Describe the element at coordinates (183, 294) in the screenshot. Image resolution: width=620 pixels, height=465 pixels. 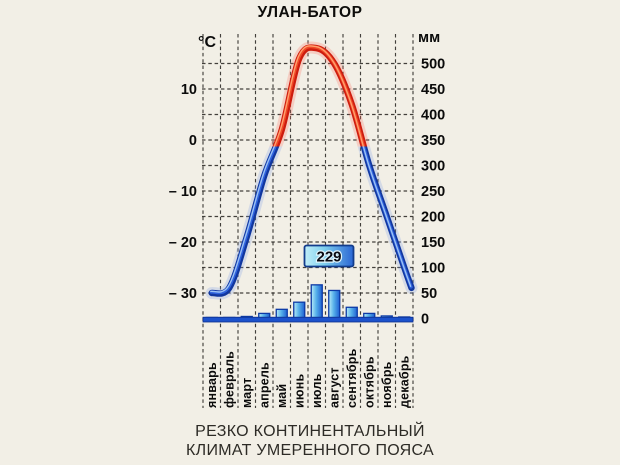
I see `left-axis-tick: – 30` at that location.